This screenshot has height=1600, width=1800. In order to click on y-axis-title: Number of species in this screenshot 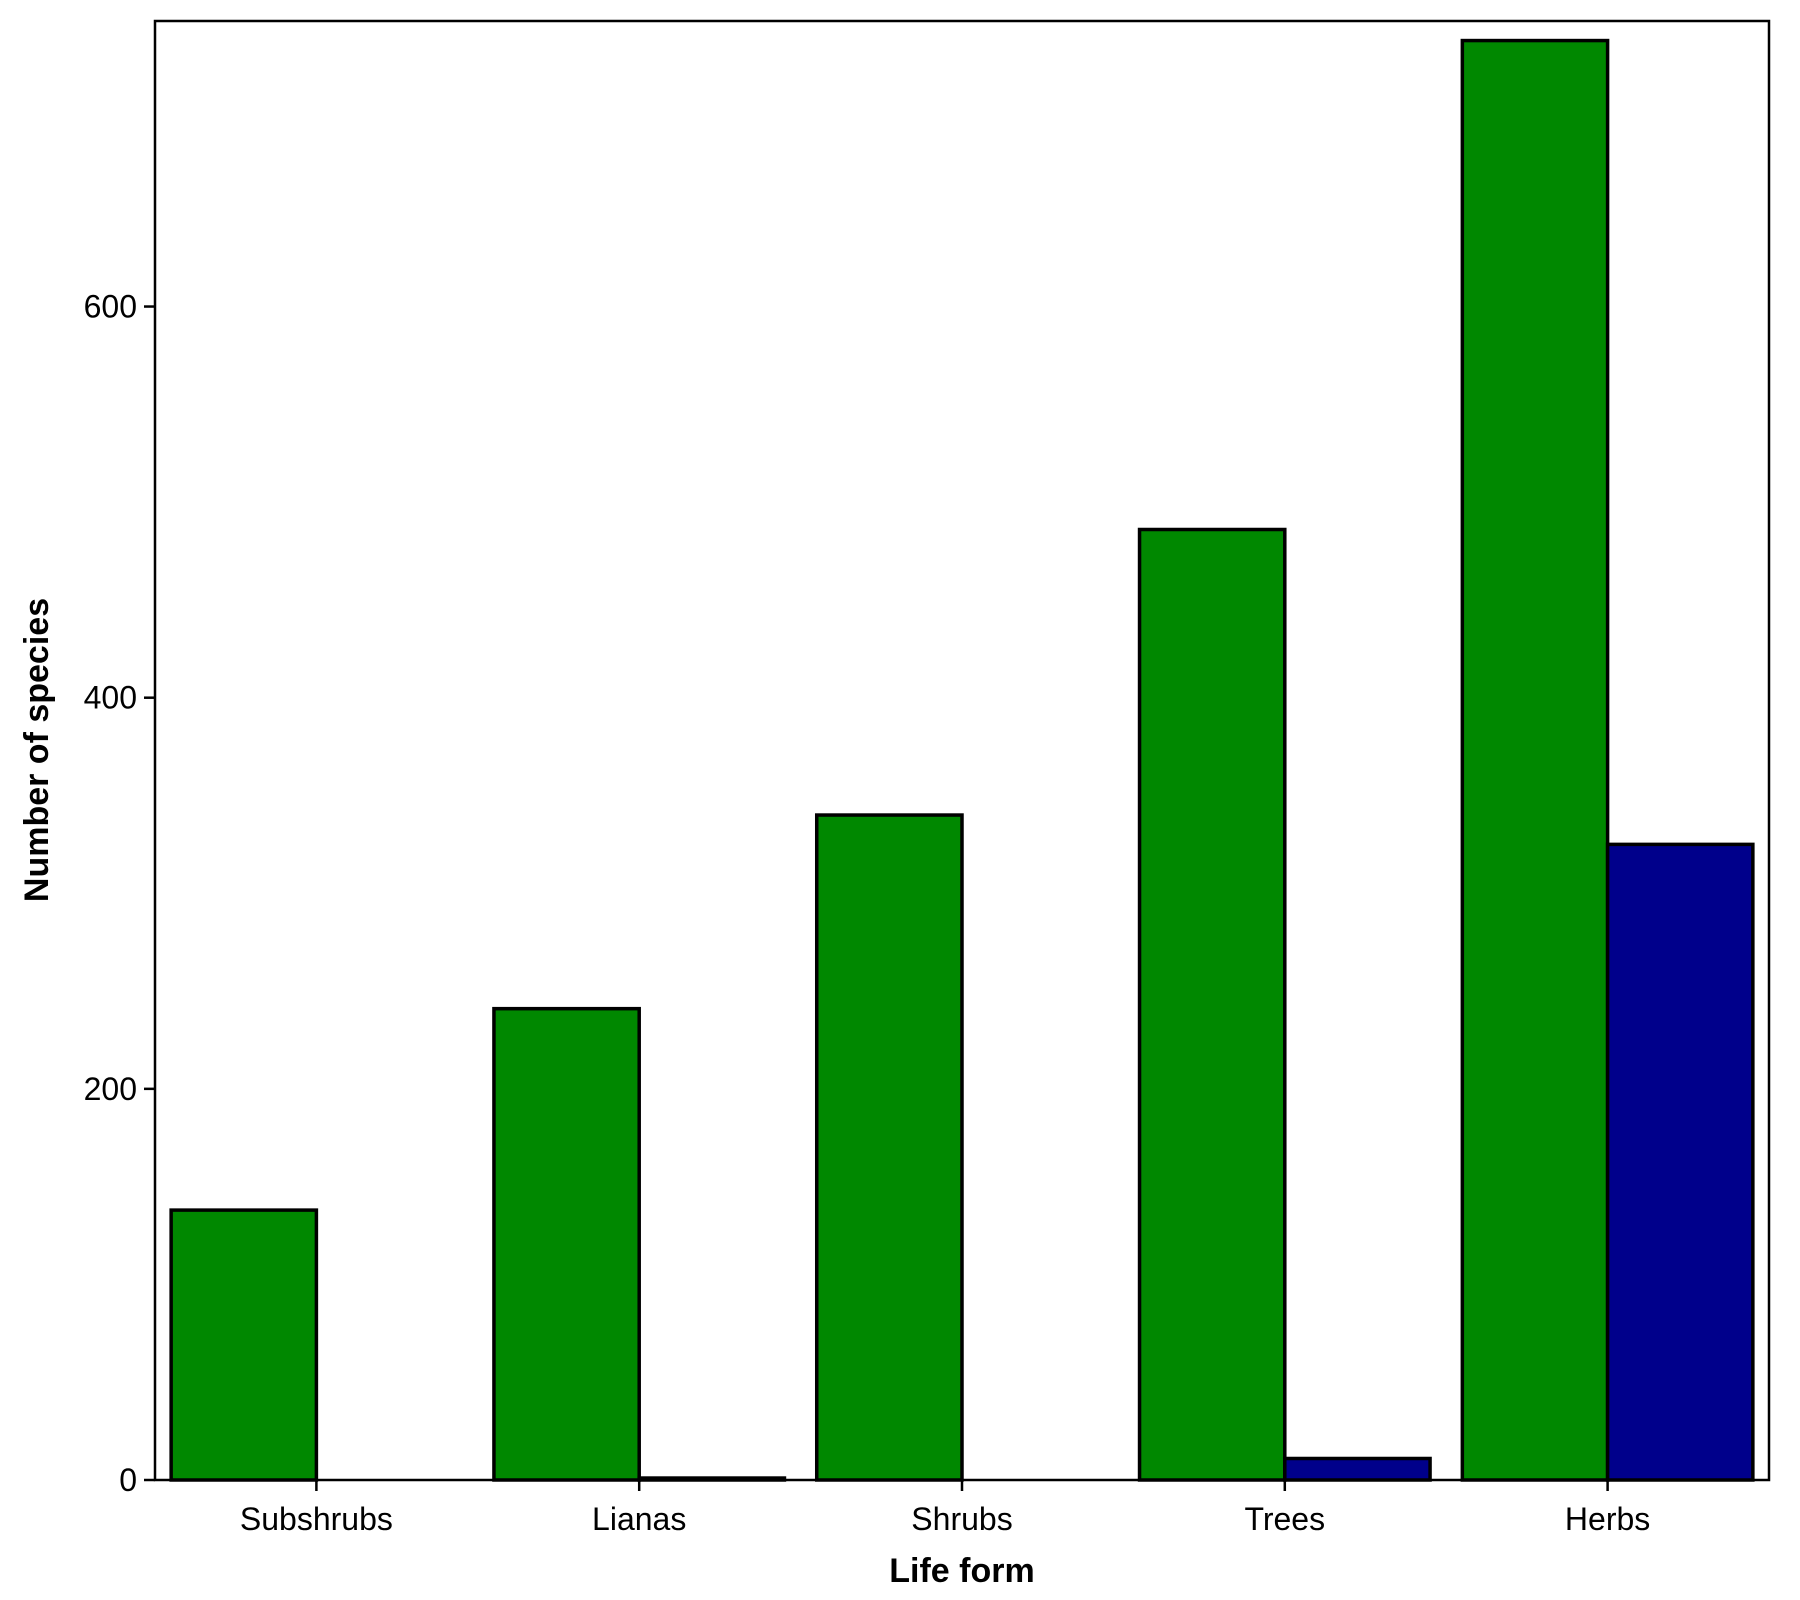, I will do `click(37, 750)`.